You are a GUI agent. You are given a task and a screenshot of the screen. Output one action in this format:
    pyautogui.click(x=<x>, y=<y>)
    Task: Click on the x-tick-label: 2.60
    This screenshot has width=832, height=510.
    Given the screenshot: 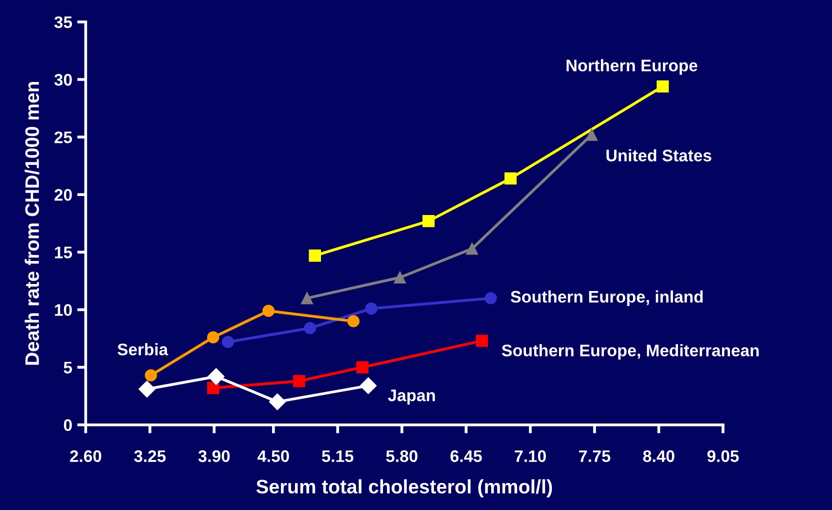 What is the action you would take?
    pyautogui.click(x=86, y=456)
    